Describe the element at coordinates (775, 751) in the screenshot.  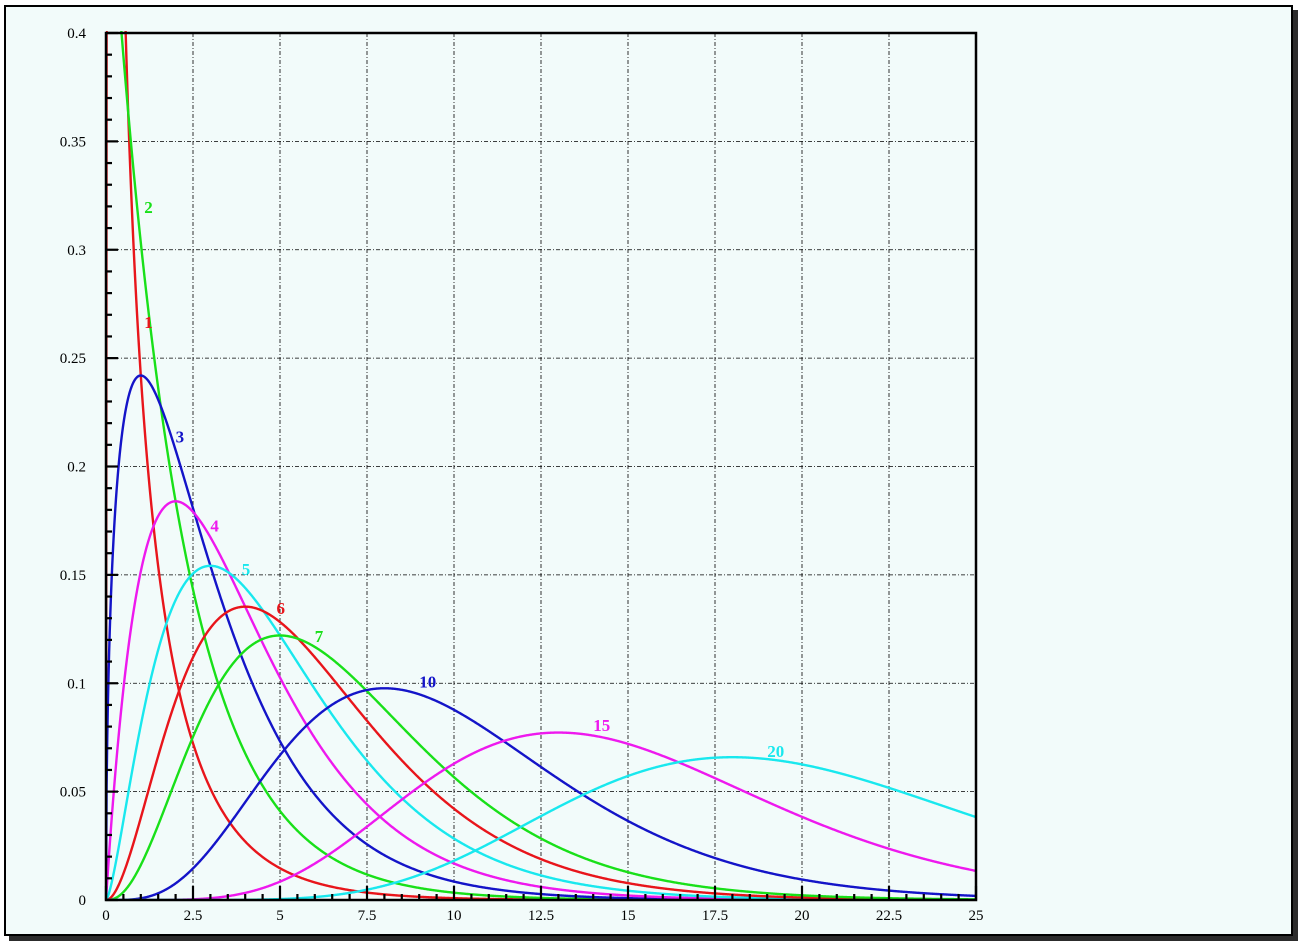
I see `series-label-20: 20` at that location.